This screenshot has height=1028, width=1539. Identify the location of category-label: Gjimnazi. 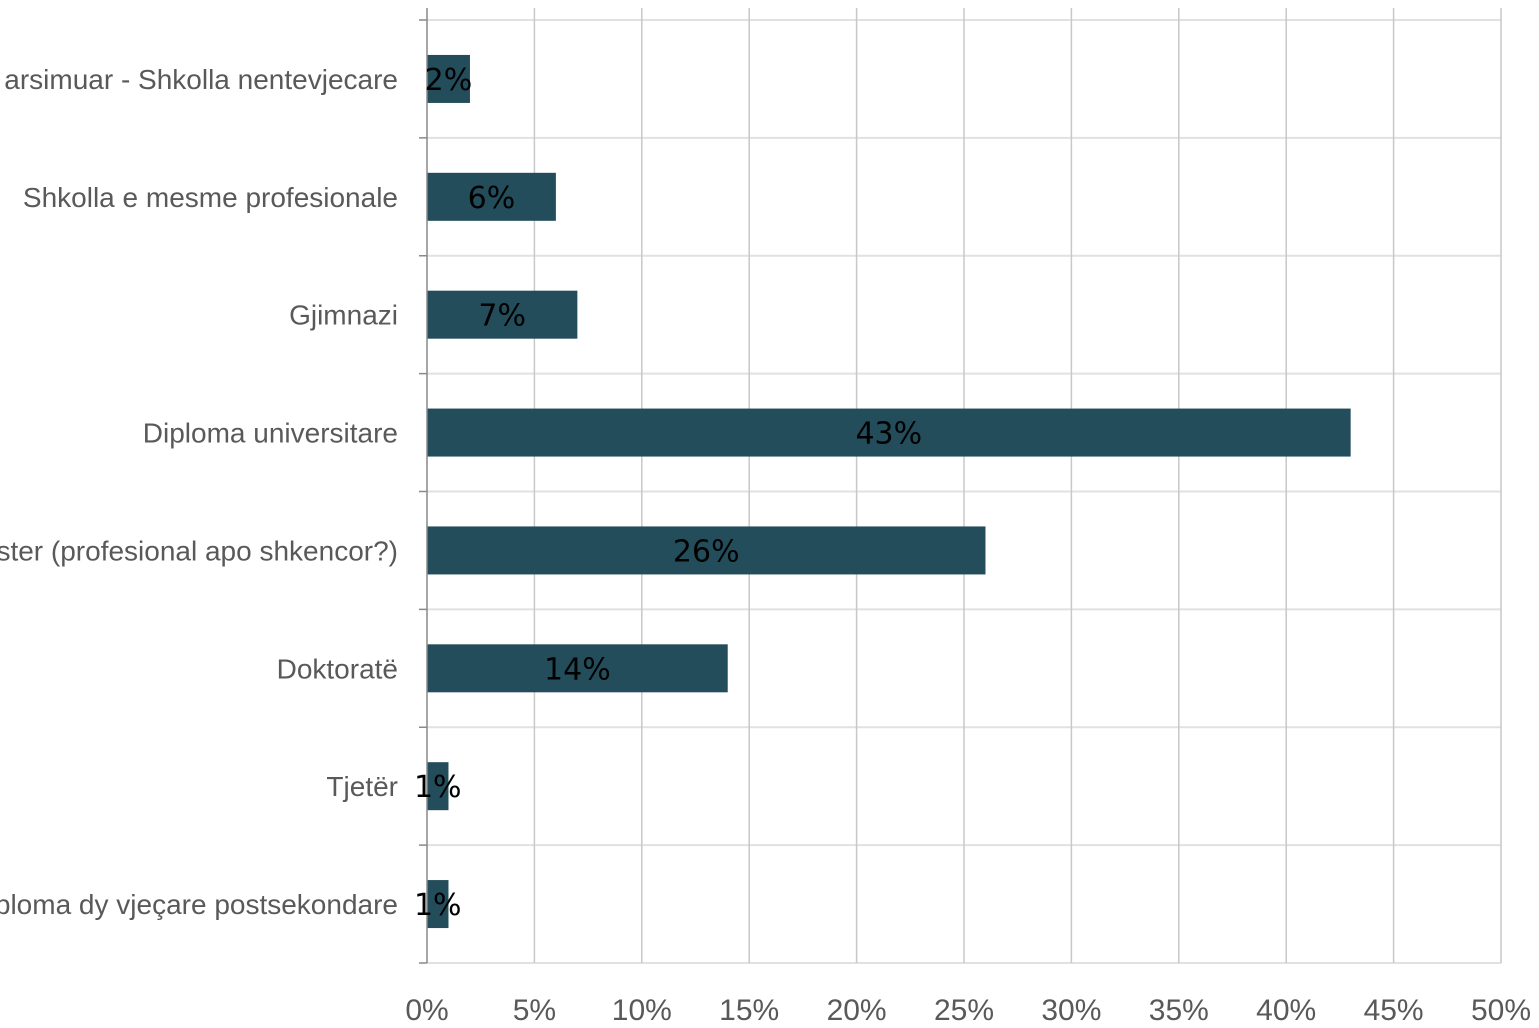
(343, 315).